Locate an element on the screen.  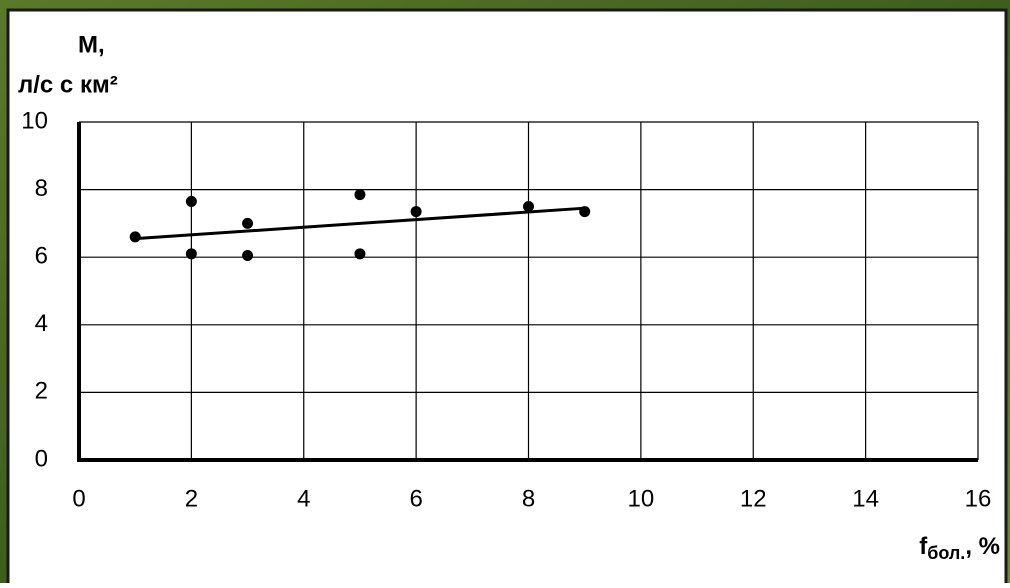
y-axis-label: л/с с км² is located at coordinates (68, 84).